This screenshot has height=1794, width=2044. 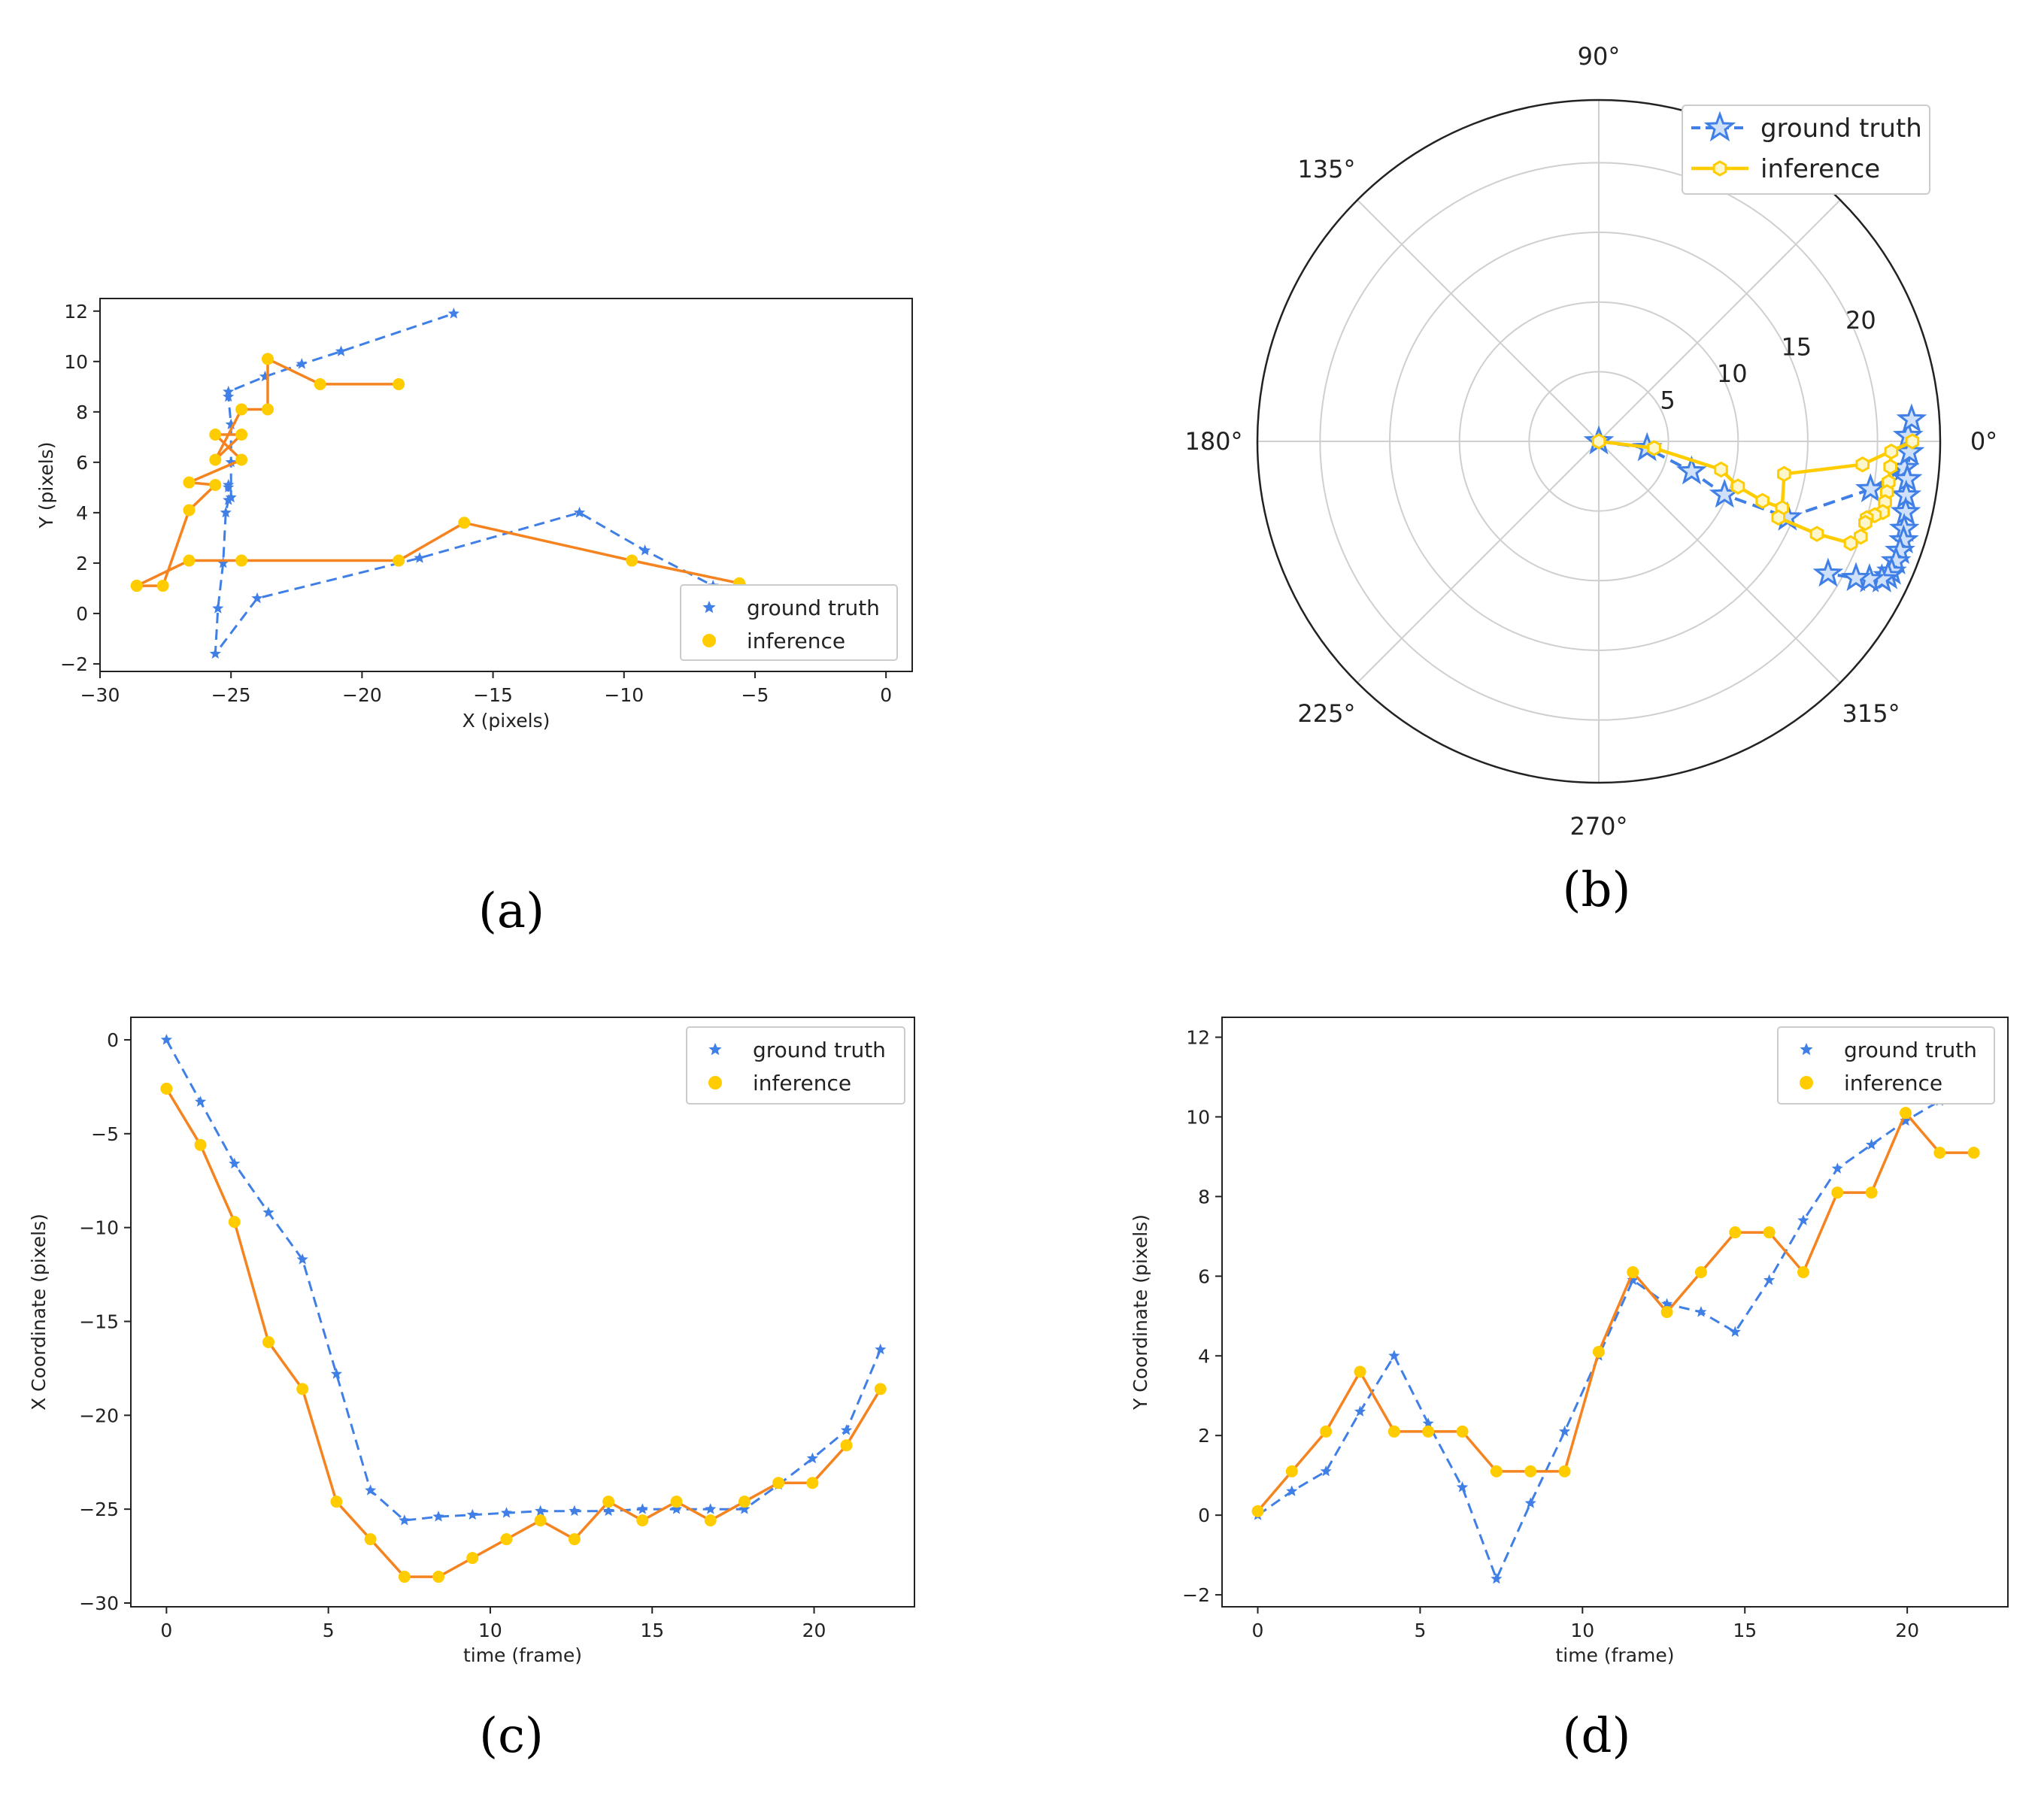 I want to click on legend-ground-truth-marker, so click(x=715, y=1049).